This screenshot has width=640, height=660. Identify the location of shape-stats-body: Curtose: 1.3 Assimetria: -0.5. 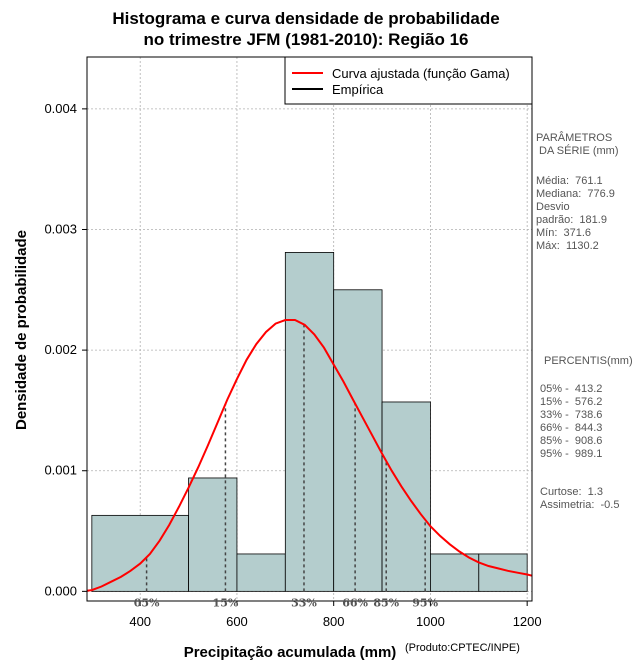
(580, 498).